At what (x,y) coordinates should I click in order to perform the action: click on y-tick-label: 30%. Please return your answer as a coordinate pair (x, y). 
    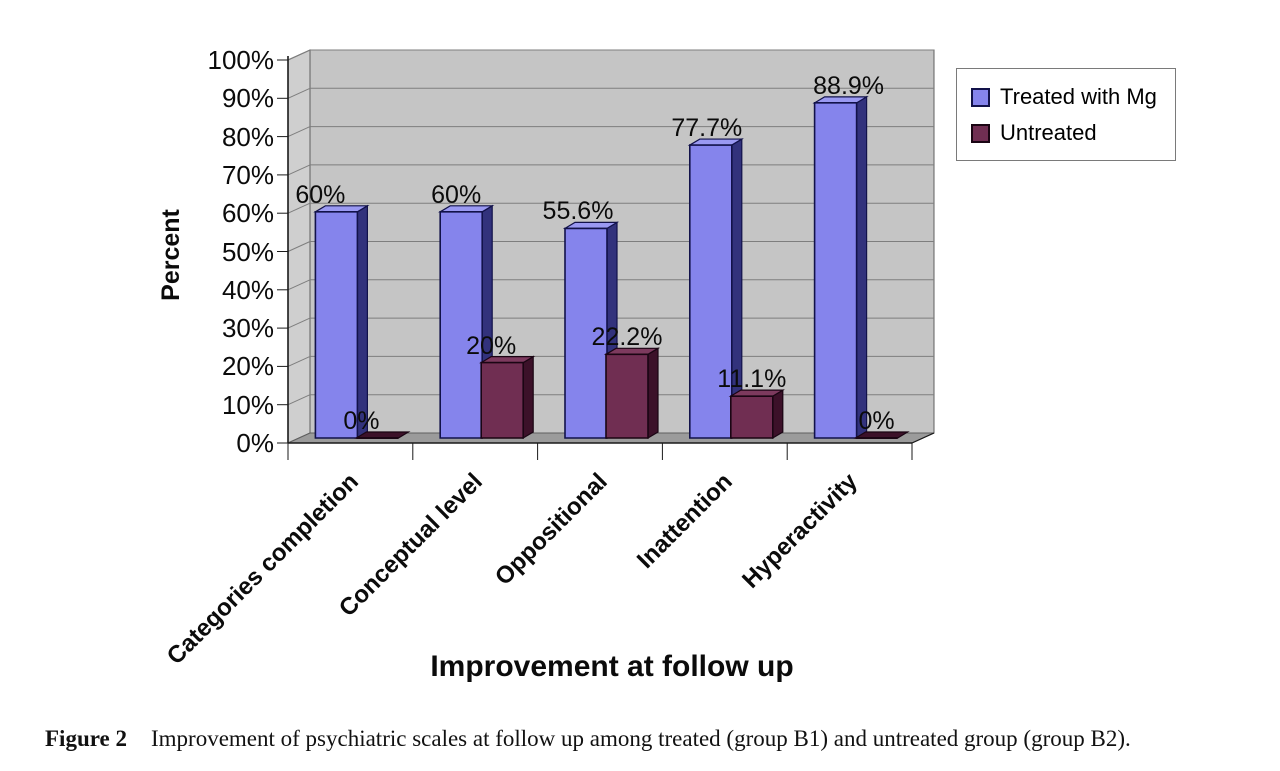
    Looking at the image, I should click on (247, 328).